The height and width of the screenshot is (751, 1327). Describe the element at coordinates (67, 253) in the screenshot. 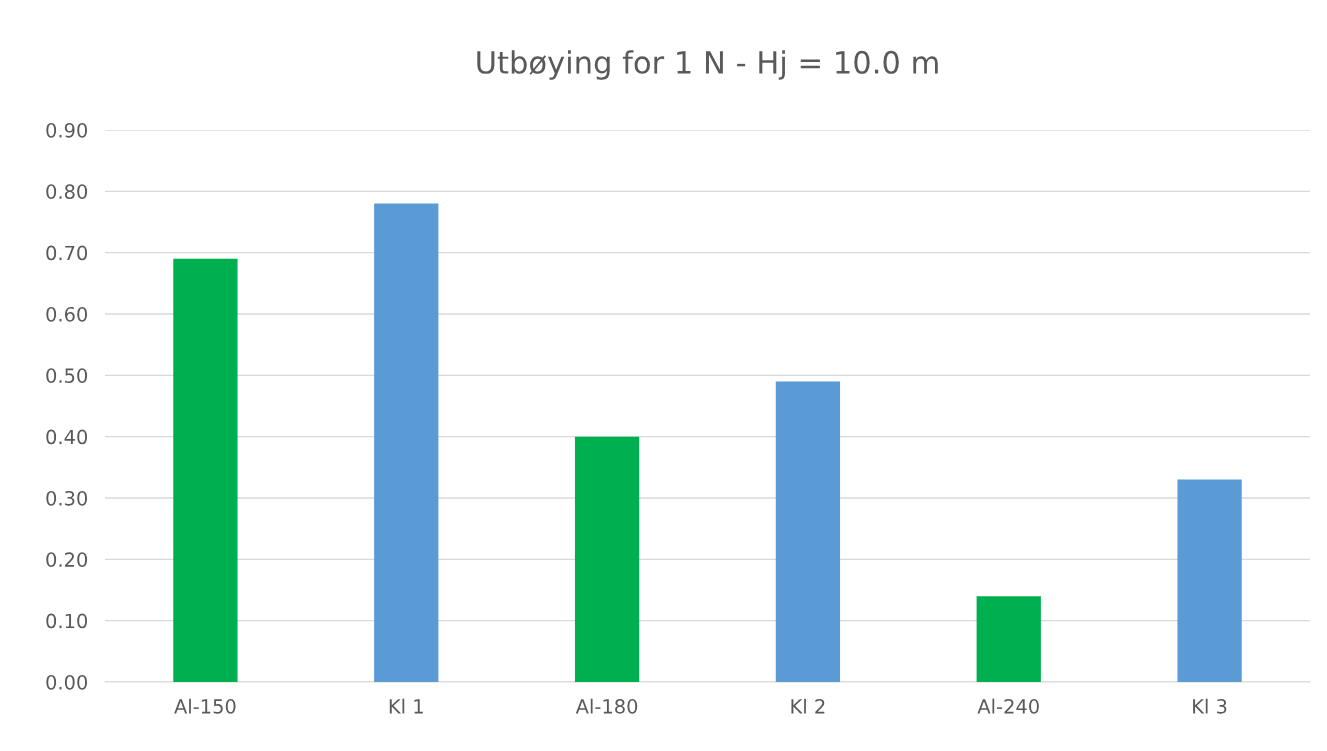

I see `y-tick-label: 0.70` at that location.